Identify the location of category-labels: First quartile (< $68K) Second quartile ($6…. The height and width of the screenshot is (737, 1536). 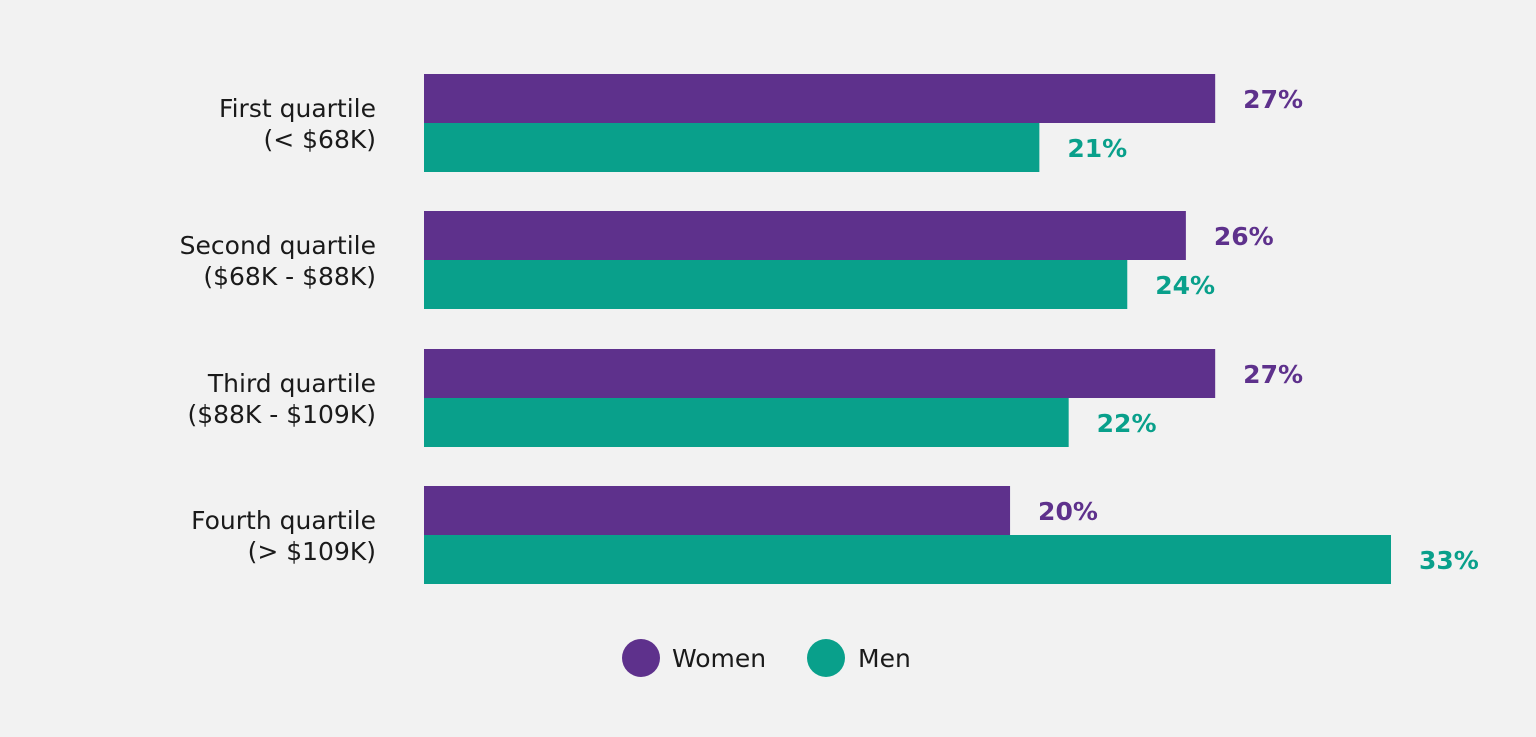
(278, 330).